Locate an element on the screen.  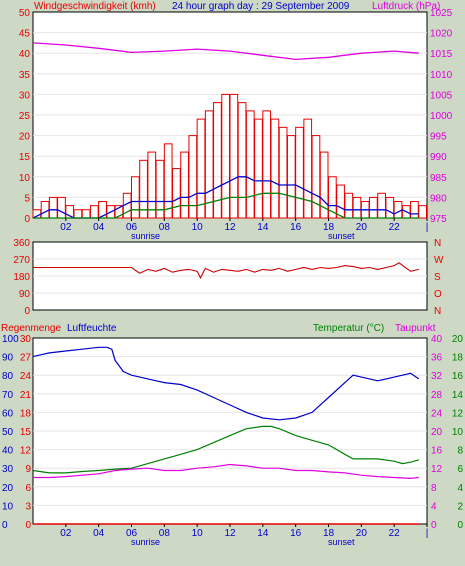
climate-x-tick: 08 is located at coordinates (165, 533).